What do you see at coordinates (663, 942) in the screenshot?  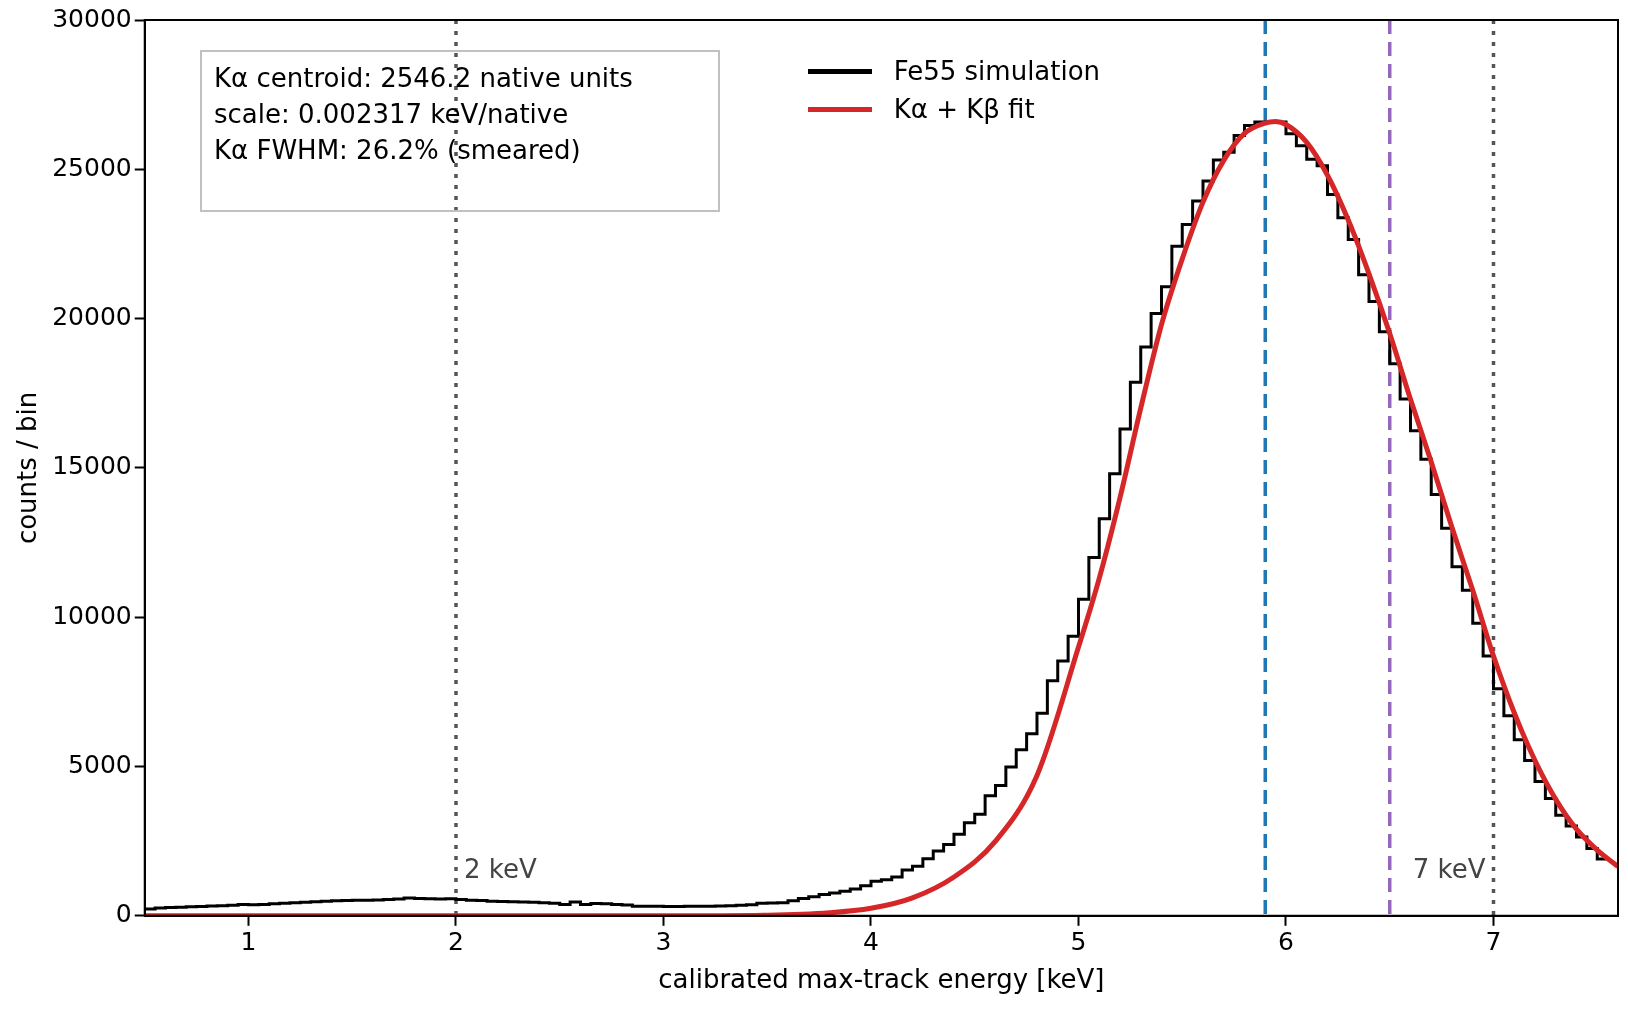 I see `x-tick-label: 3` at bounding box center [663, 942].